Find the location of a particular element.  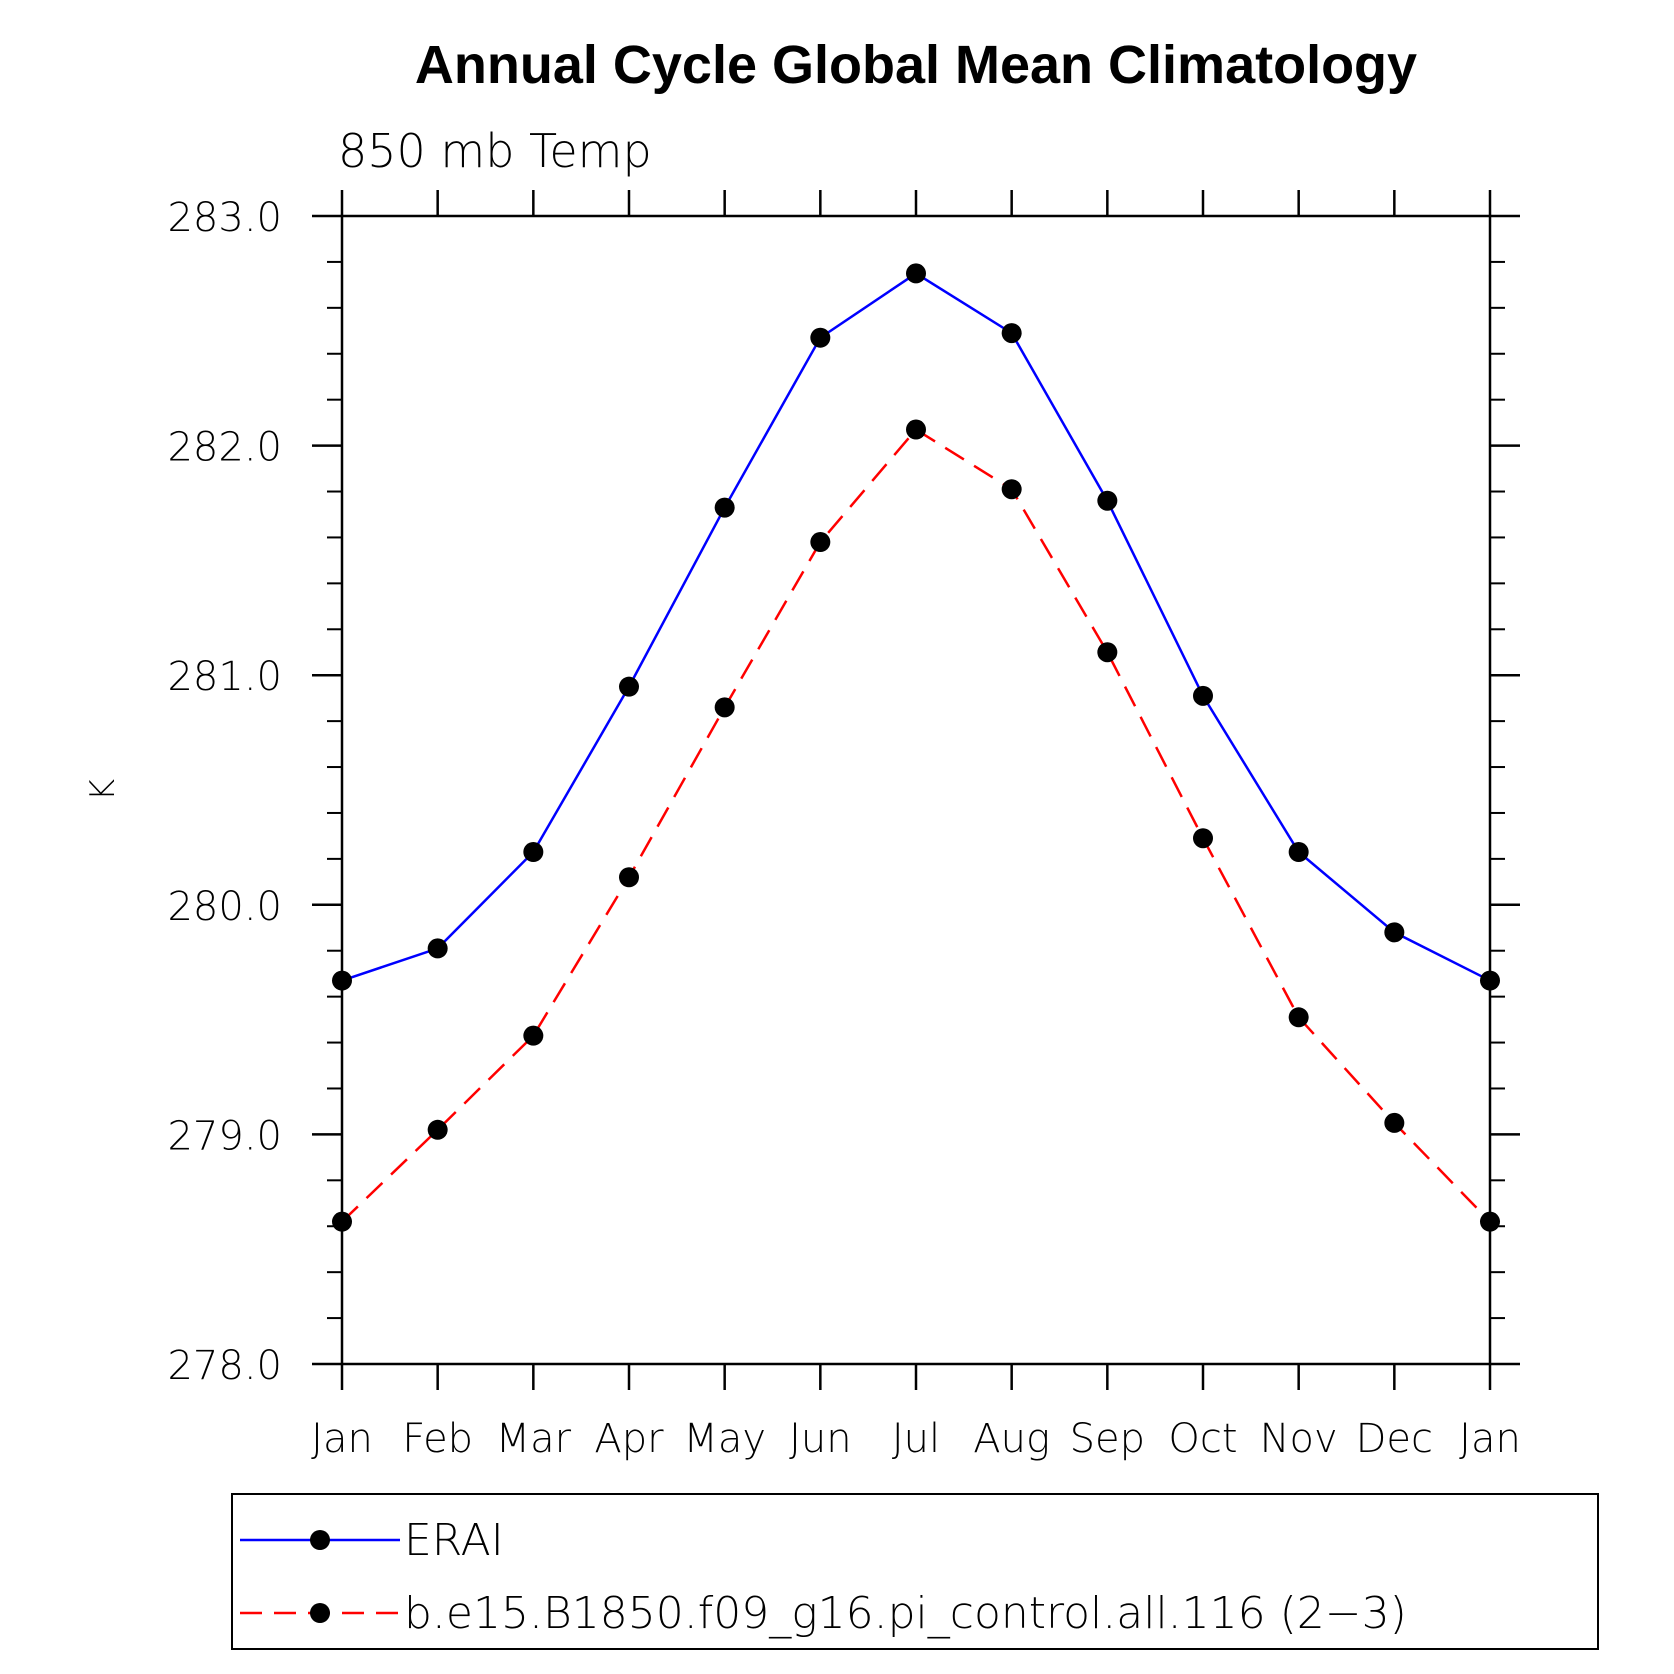

y-tick-label: 283.0 is located at coordinates (224, 218).